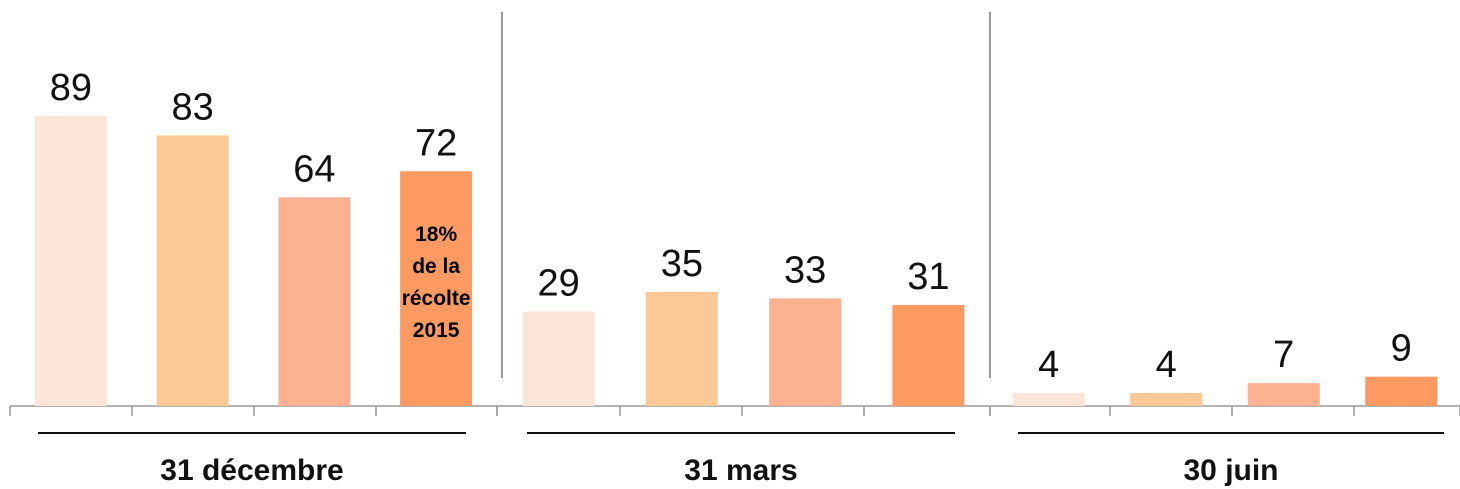 Image resolution: width=1460 pixels, height=489 pixels. Describe the element at coordinates (436, 330) in the screenshot. I see `bar-annotation-text: 2015` at that location.